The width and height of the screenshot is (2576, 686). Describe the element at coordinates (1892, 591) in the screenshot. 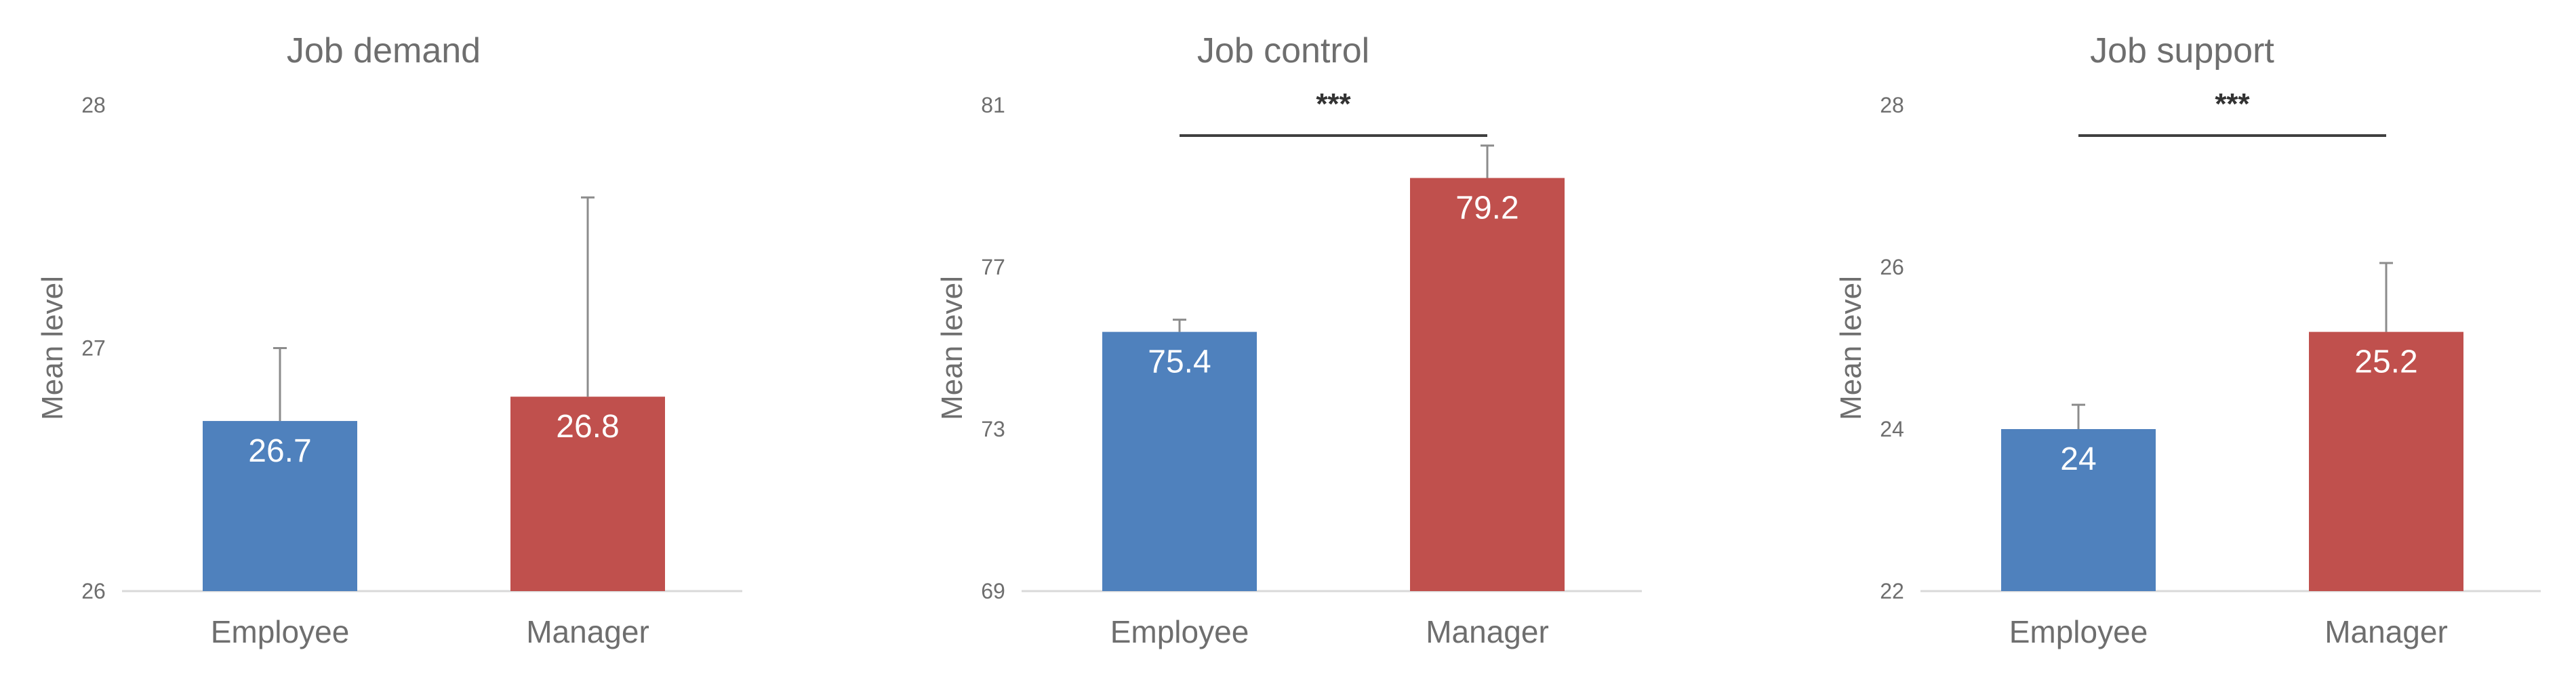

I see `y-tick-label: 22` at that location.